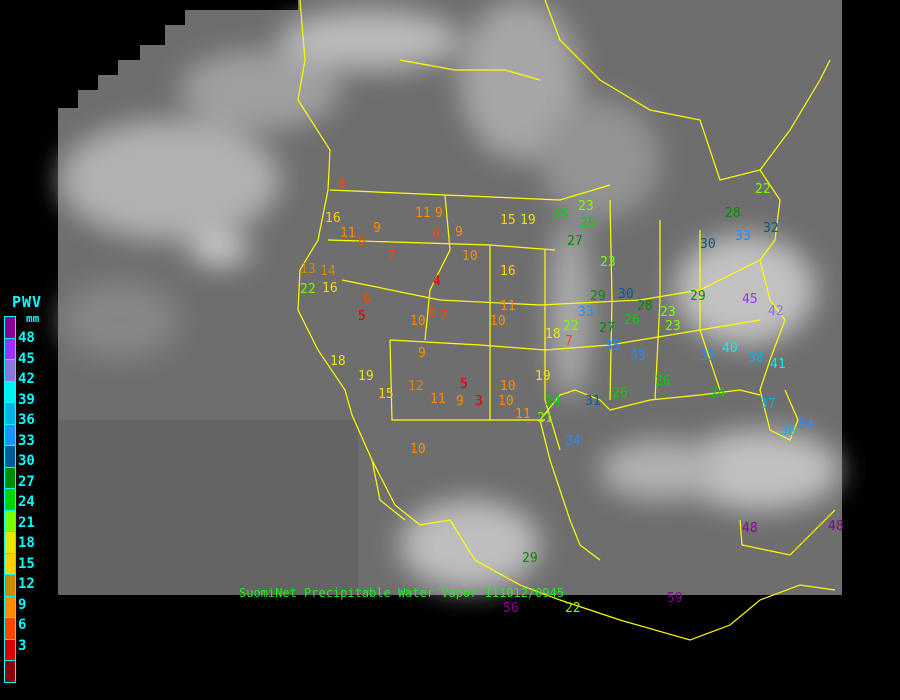 The width and height of the screenshot is (900, 700). What do you see at coordinates (511, 608) in the screenshot?
I see `station-pwv-value: 56` at bounding box center [511, 608].